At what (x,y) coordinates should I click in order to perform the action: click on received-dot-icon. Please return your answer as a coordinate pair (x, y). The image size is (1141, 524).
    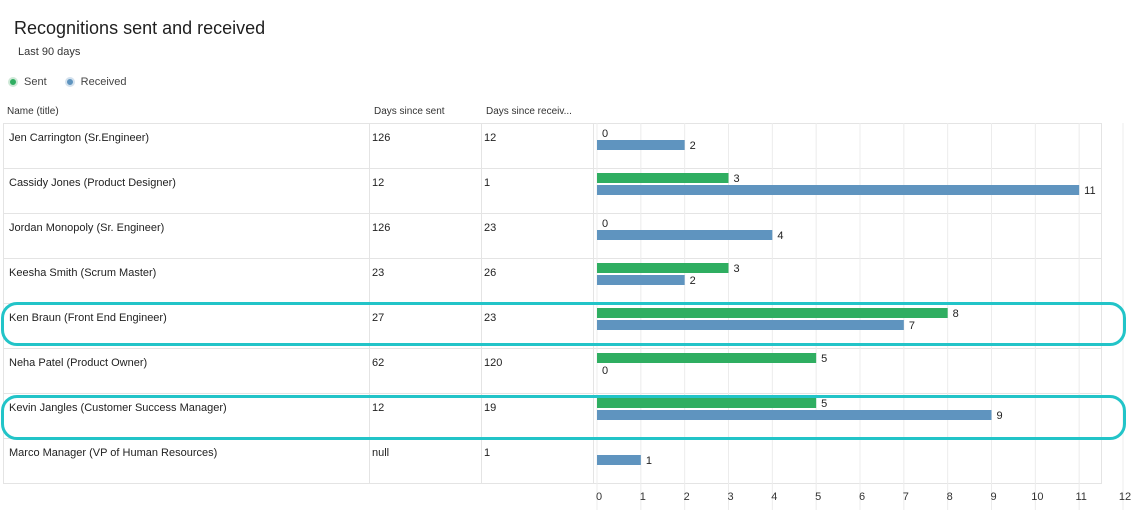
    Looking at the image, I should click on (69, 82).